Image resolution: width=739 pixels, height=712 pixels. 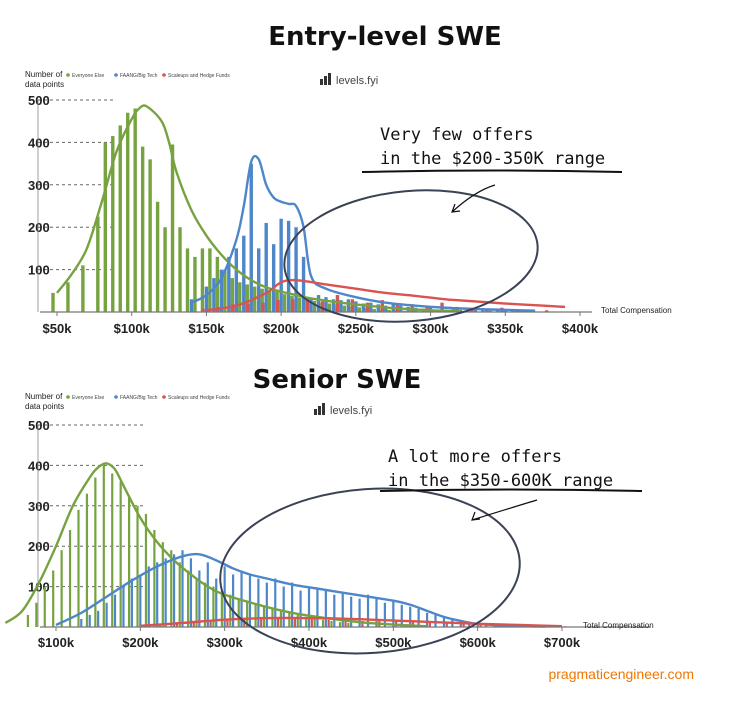 I want to click on y-tick-label: 300, so click(x=39, y=506).